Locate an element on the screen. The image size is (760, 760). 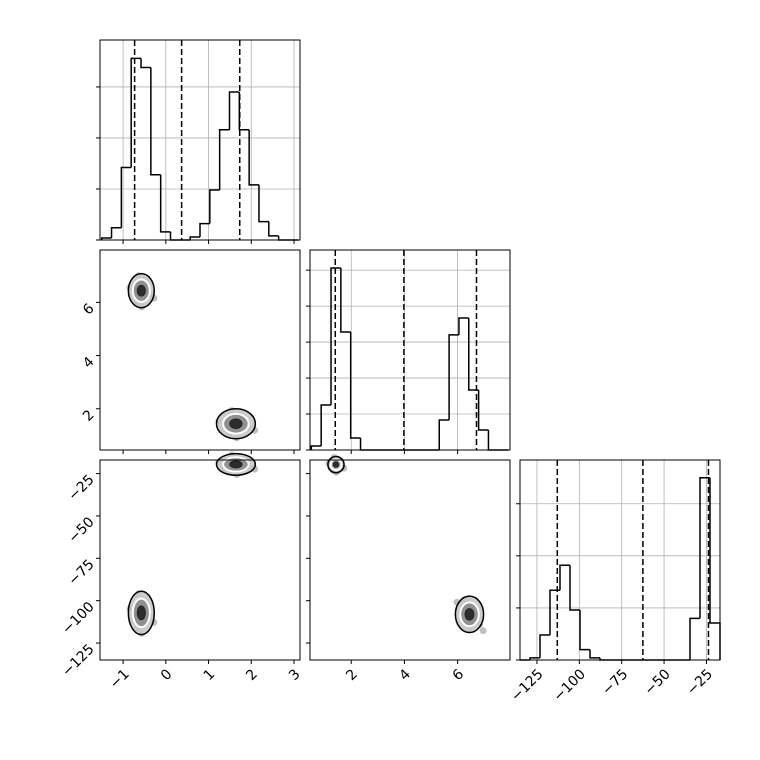
x-tick-label: 4 is located at coordinates (405, 675).